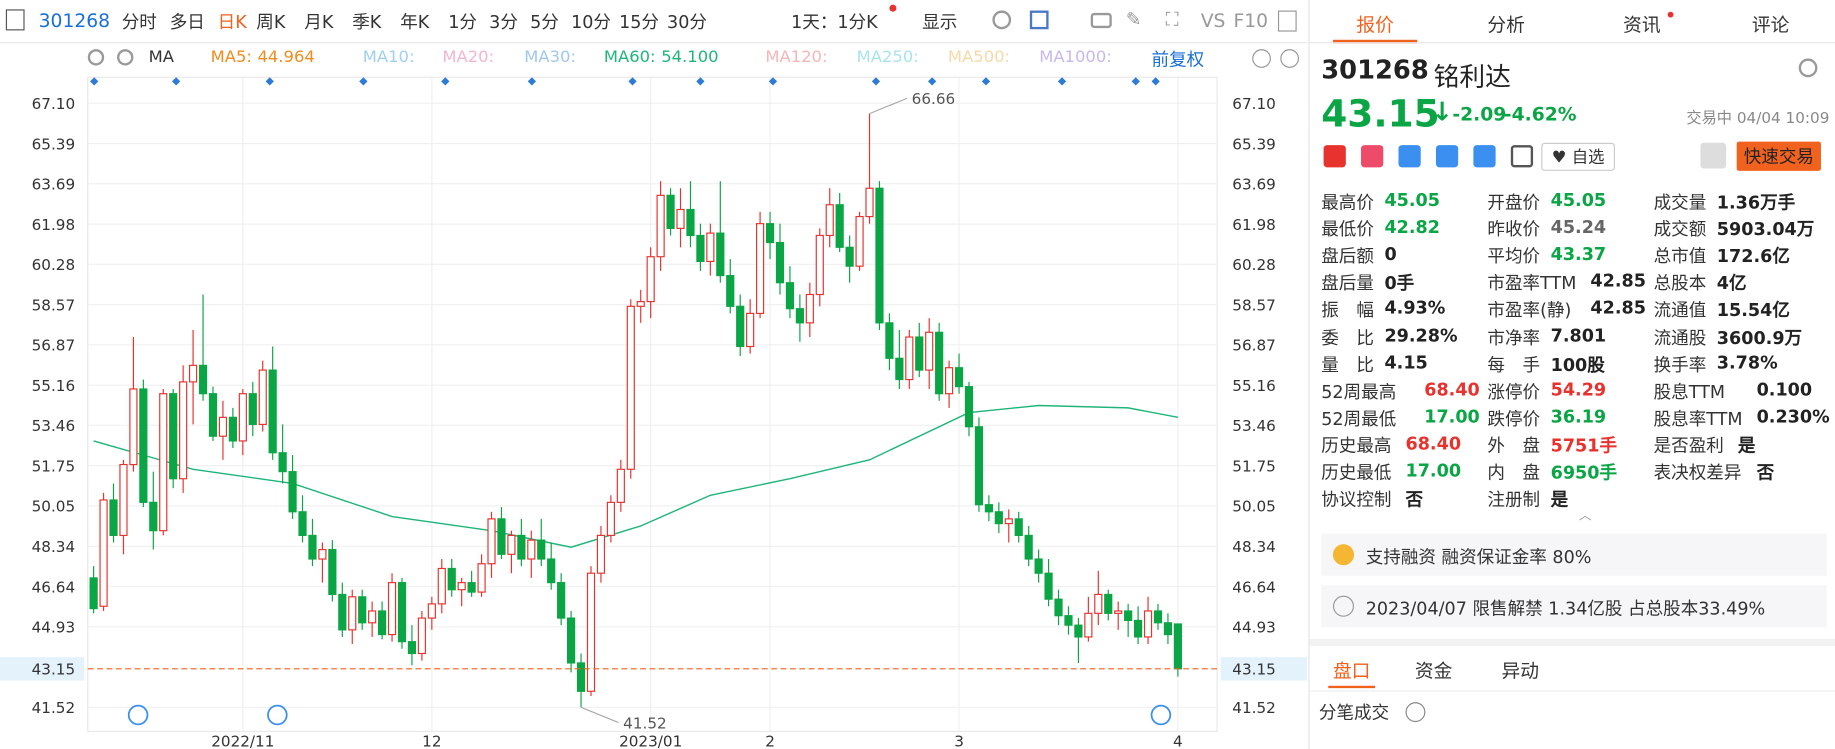 The image size is (1835, 749). I want to click on zoom-in, so click(1290, 58).